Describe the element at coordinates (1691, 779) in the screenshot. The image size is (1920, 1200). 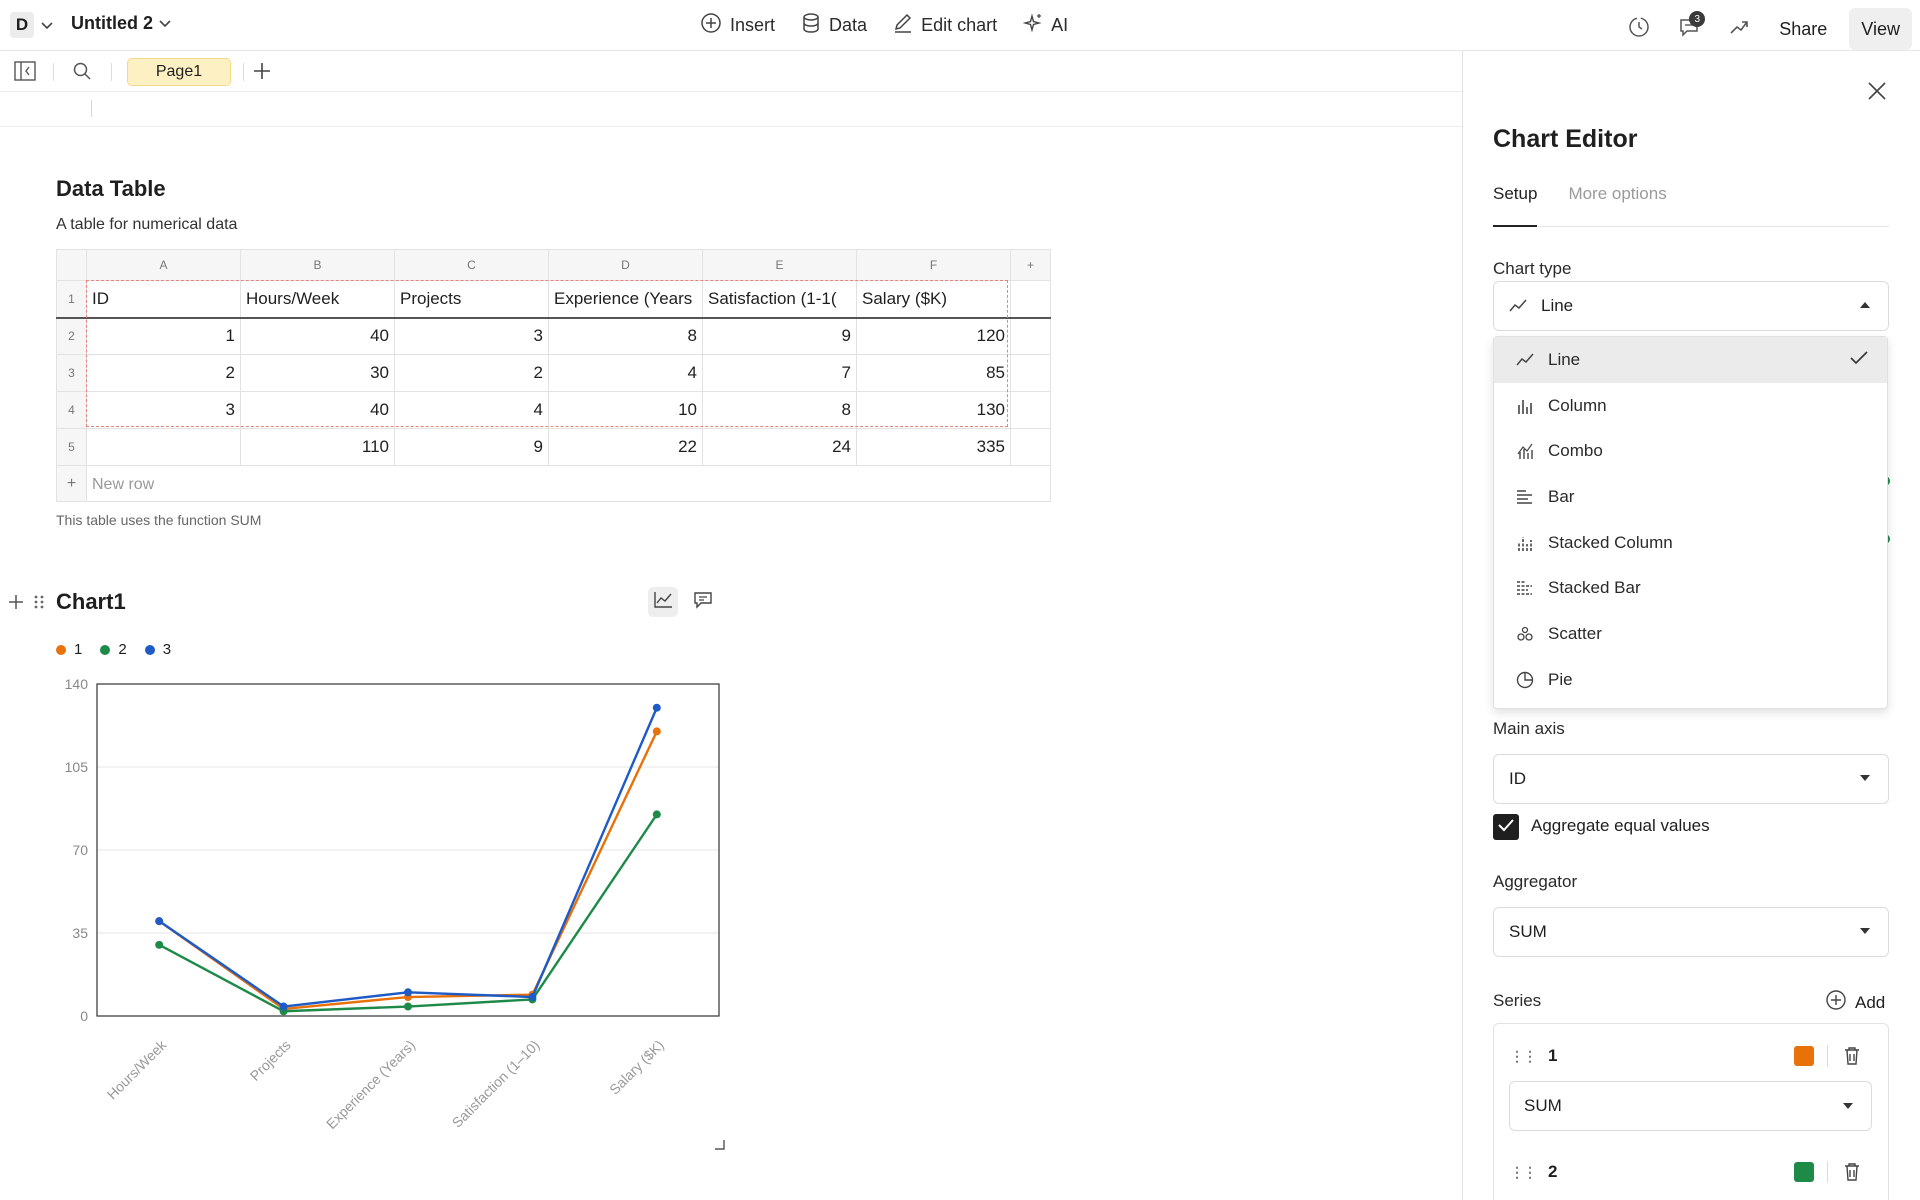
I see `main-axis-select: ID` at that location.